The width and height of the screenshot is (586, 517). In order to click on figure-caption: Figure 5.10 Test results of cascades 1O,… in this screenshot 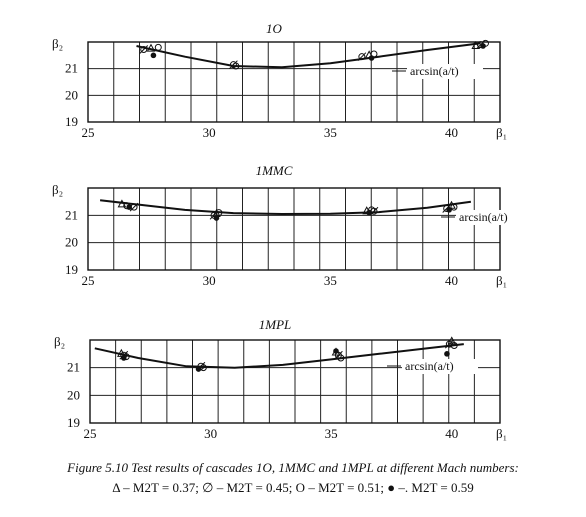, I will do `click(293, 478)`.